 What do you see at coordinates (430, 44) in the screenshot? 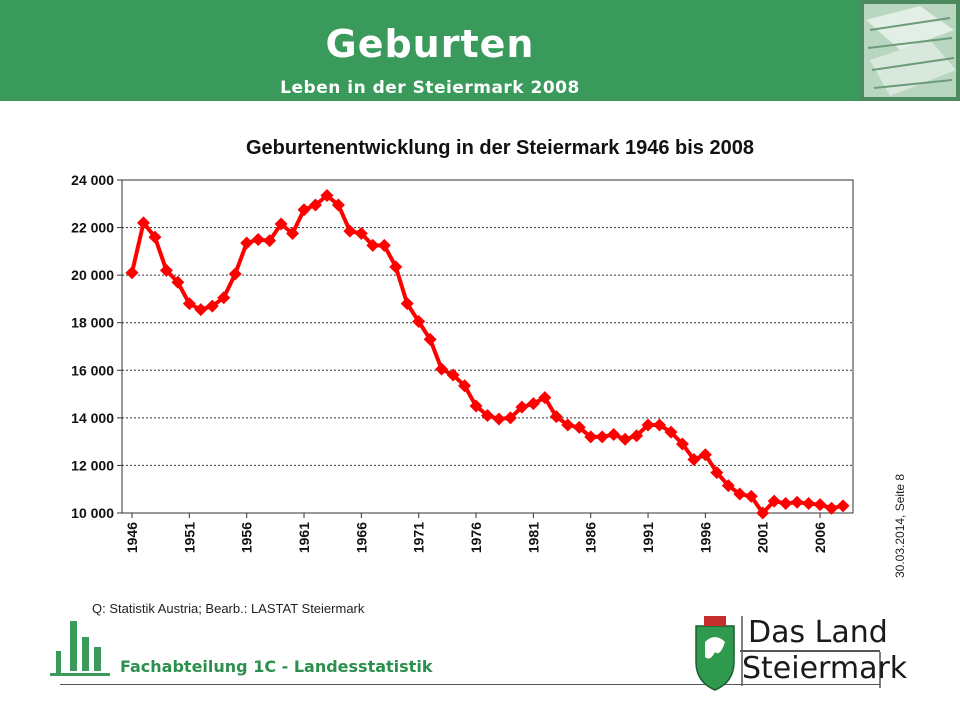
I see `page-title: Geburten` at bounding box center [430, 44].